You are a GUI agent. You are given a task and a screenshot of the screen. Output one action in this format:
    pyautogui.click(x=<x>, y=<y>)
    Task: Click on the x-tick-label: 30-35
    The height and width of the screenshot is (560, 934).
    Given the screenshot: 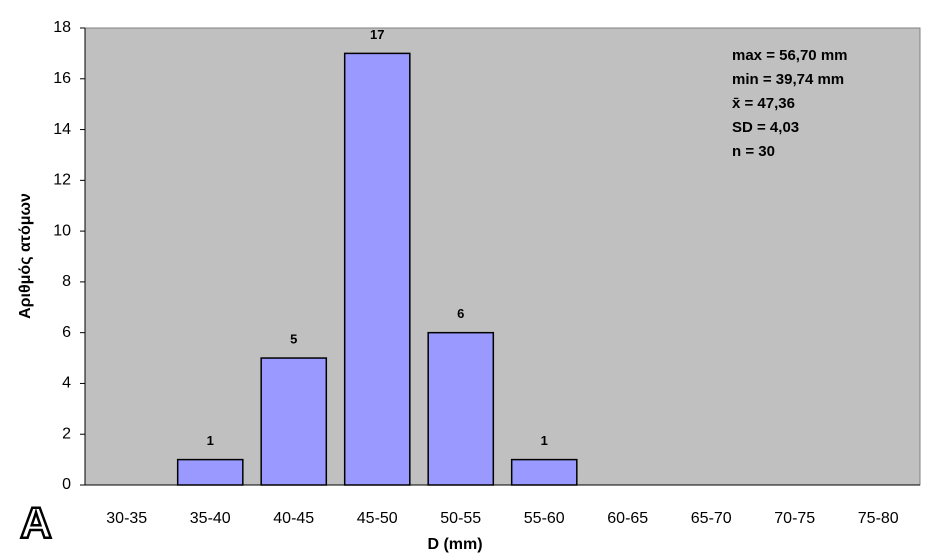 What is the action you would take?
    pyautogui.click(x=126, y=518)
    